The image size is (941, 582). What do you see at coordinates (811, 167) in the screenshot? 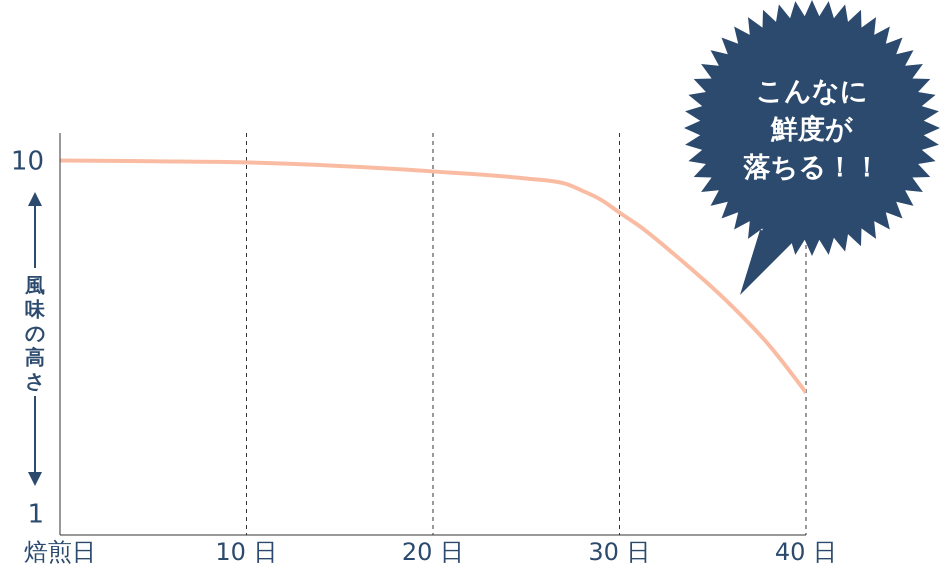
I see `annotation: 落ちる！！` at bounding box center [811, 167].